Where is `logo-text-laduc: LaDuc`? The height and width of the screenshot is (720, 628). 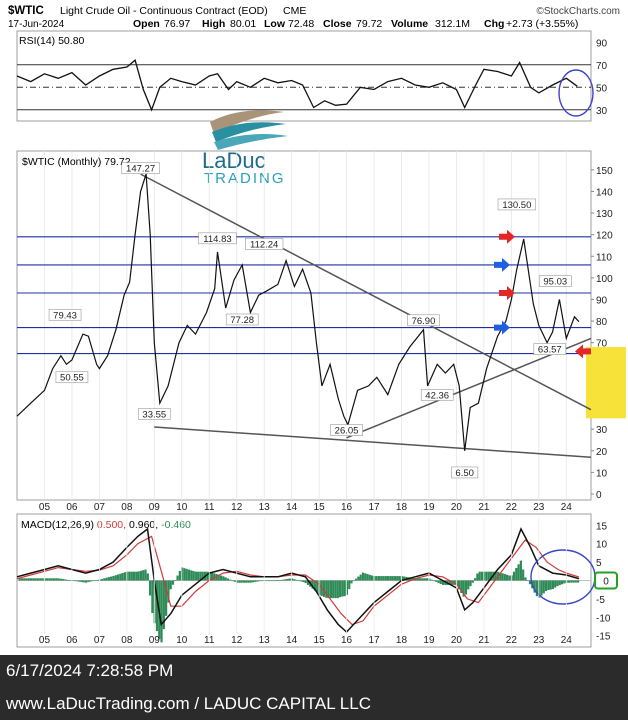
logo-text-laduc: LaDuc is located at coordinates (234, 160).